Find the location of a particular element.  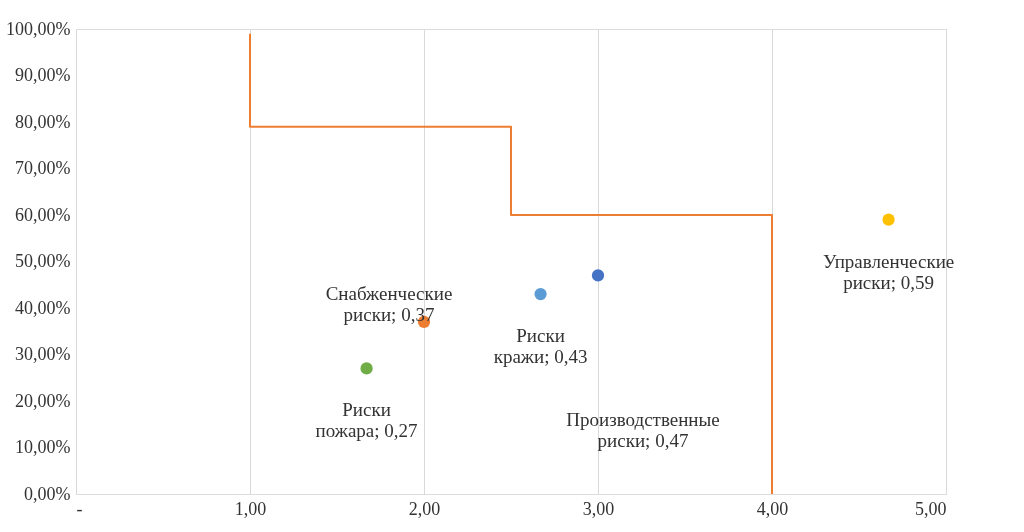

y-tick-label: 40,00% is located at coordinates (43, 307).